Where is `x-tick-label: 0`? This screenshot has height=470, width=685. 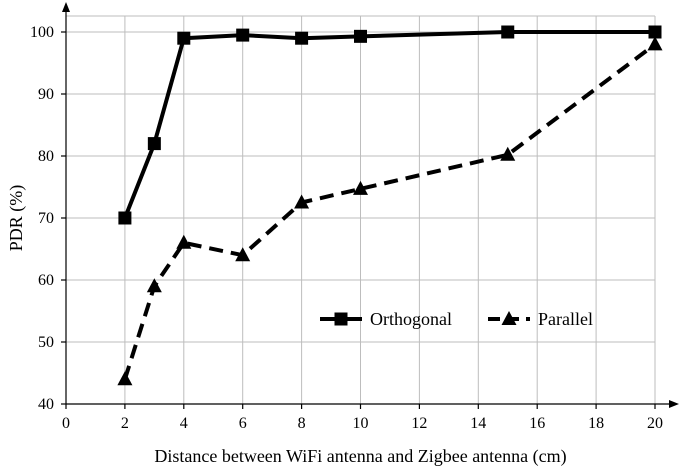 x-tick-label: 0 is located at coordinates (66, 423).